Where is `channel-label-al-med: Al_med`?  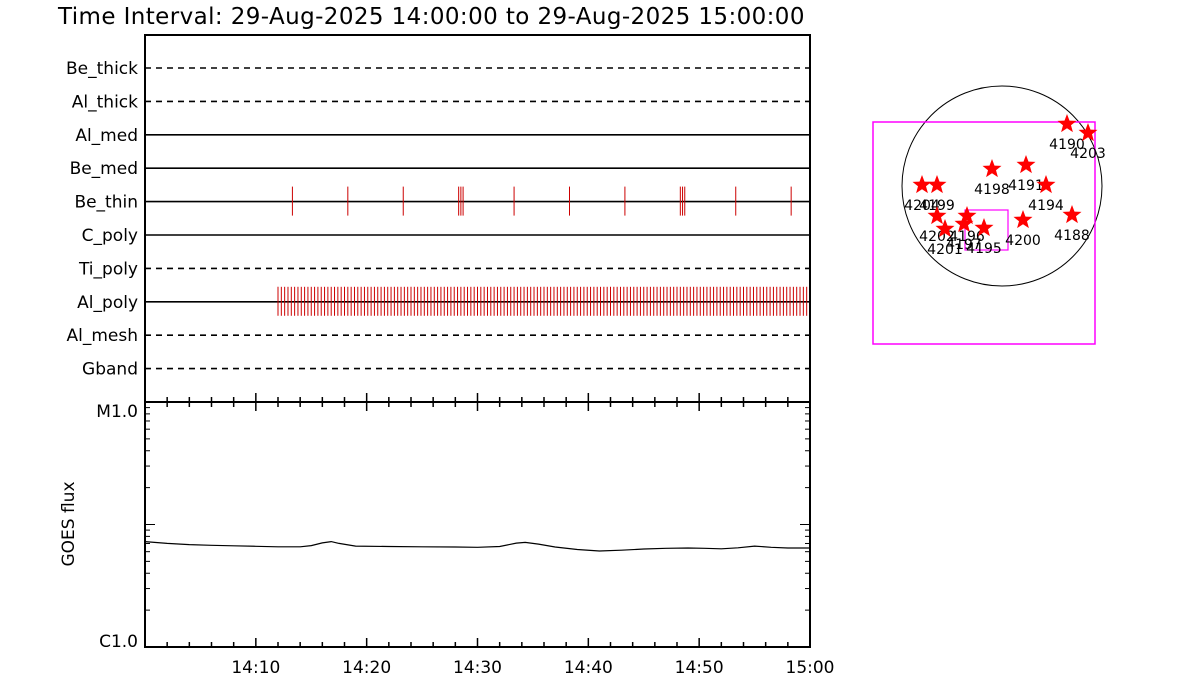
channel-label-al-med: Al_med is located at coordinates (106, 136).